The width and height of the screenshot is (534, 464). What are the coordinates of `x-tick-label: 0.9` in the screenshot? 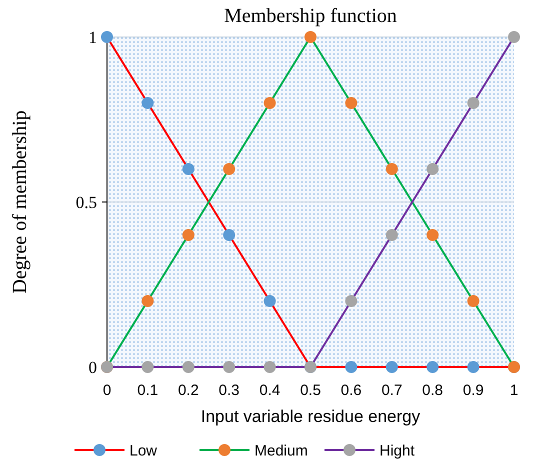 It's located at (473, 390).